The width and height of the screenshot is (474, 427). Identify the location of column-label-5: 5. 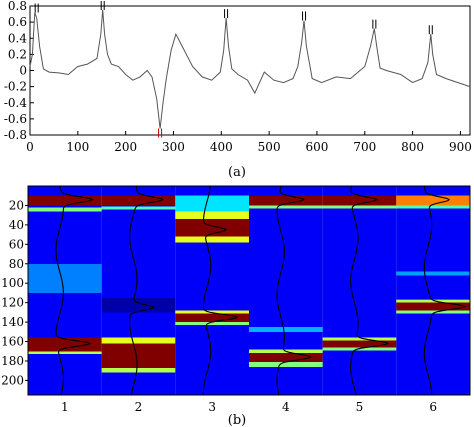
(360, 407).